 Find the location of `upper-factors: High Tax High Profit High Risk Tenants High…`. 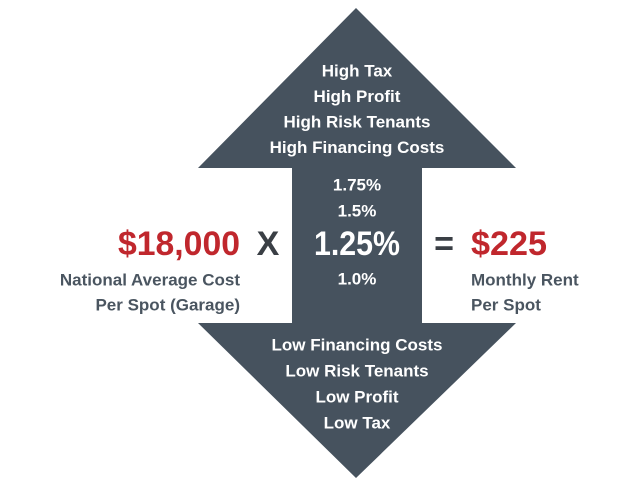

upper-factors: High Tax High Profit High Risk Tenants High… is located at coordinates (357, 109).